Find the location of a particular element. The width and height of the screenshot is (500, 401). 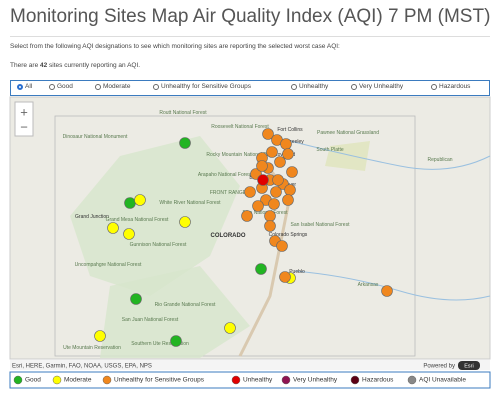

legend-label: Unhealthy for Sensitive Groups is located at coordinates (159, 380).